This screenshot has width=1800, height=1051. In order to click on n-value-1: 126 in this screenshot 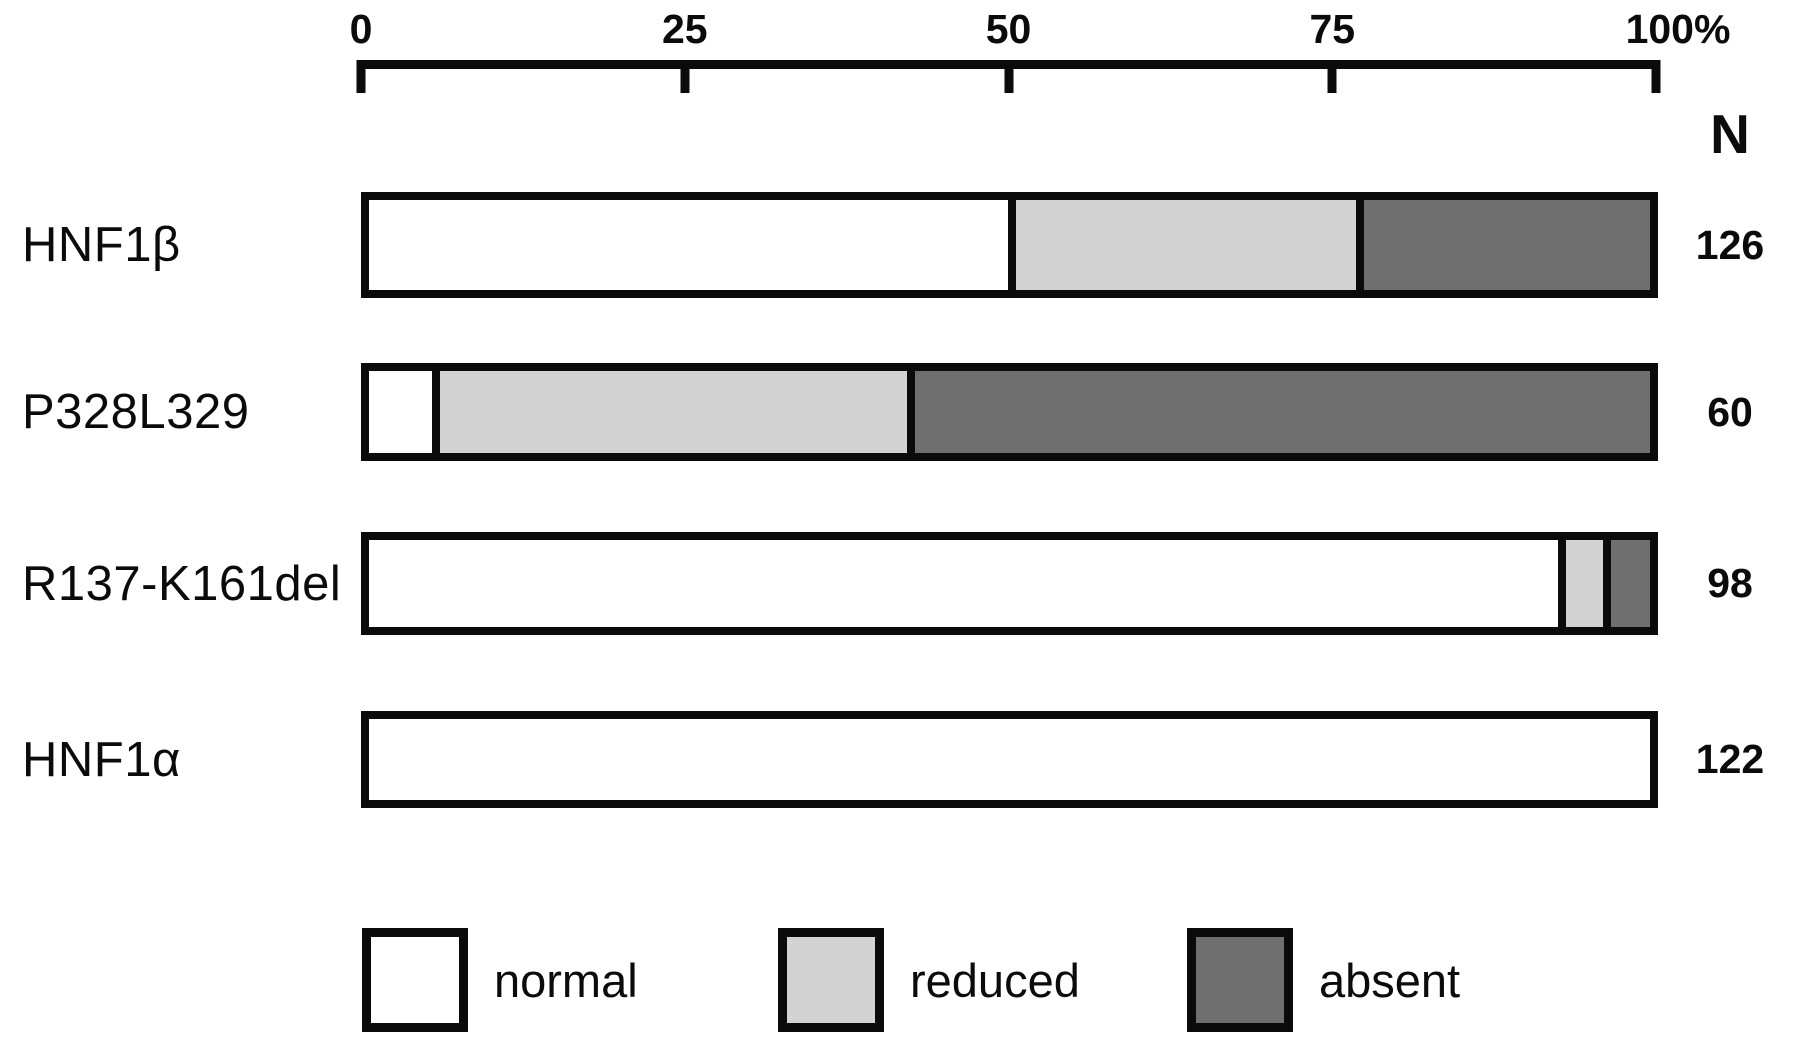, I will do `click(1730, 244)`.